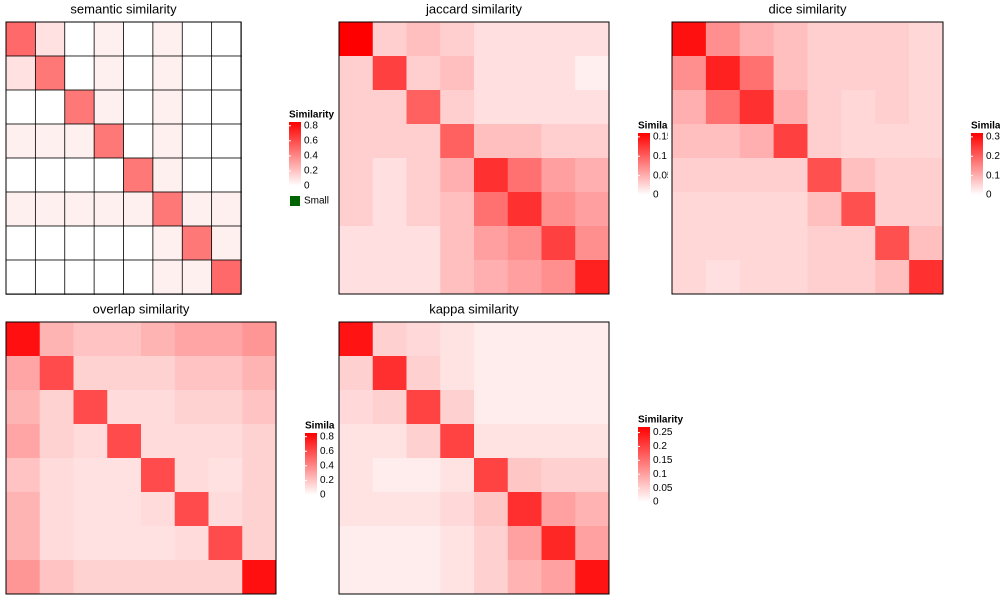 This screenshot has width=1000, height=600. Describe the element at coordinates (474, 8) in the screenshot. I see `panel-title: jaccard similarity` at that location.